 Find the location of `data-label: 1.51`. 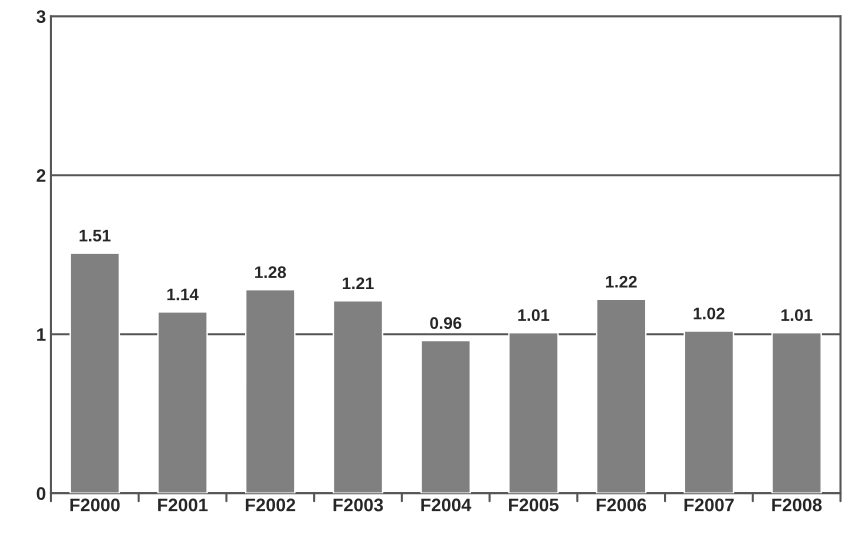

data-label: 1.51 is located at coordinates (95, 236).